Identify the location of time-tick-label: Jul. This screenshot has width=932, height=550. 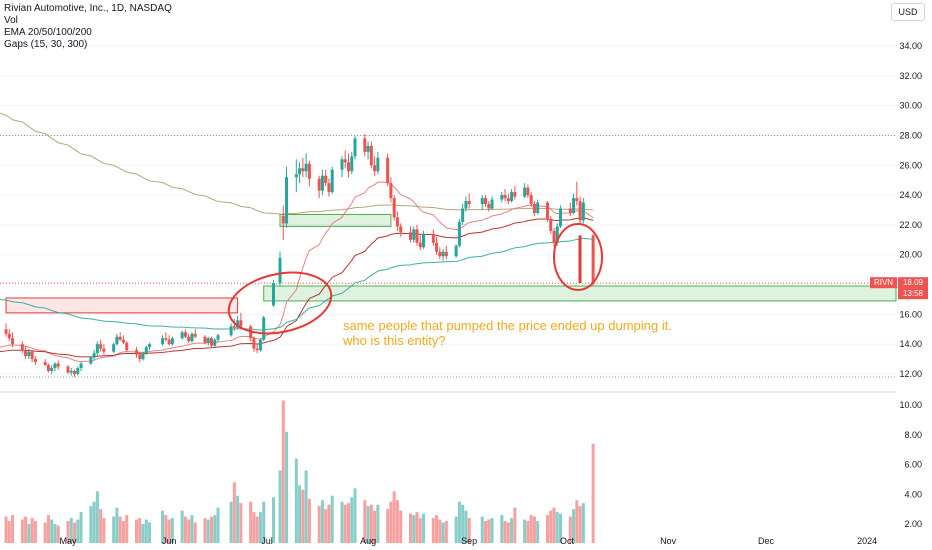
(267, 541).